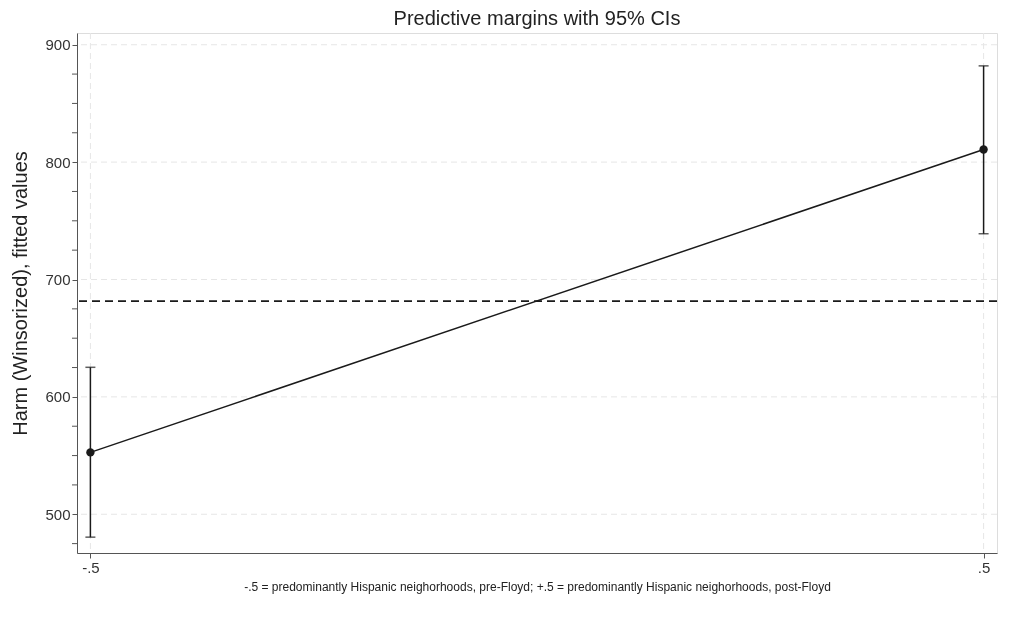 This screenshot has height=626, width=1035. Describe the element at coordinates (58, 397) in the screenshot. I see `y-tick-label: 600` at that location.